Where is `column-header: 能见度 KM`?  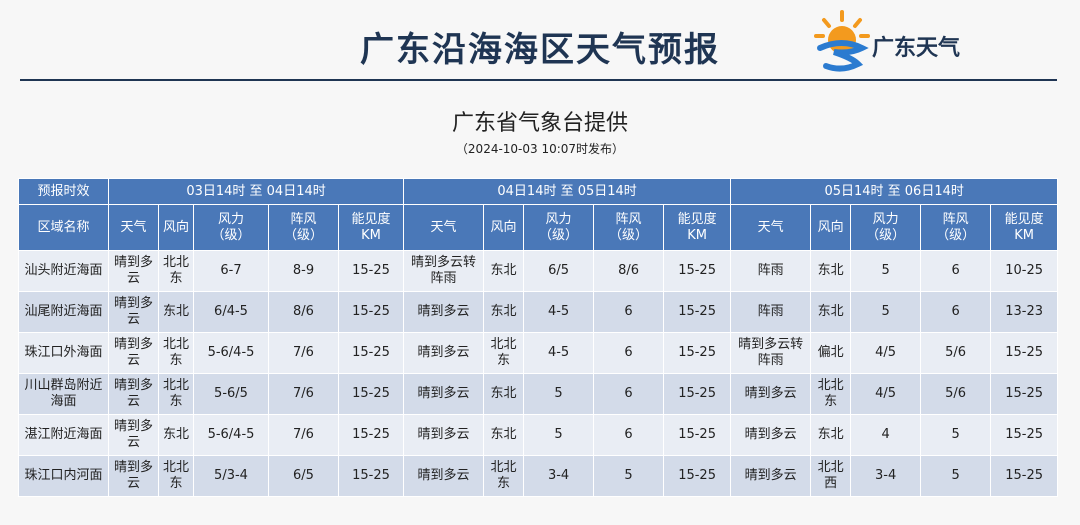 column-header: 能见度 KM is located at coordinates (371, 227).